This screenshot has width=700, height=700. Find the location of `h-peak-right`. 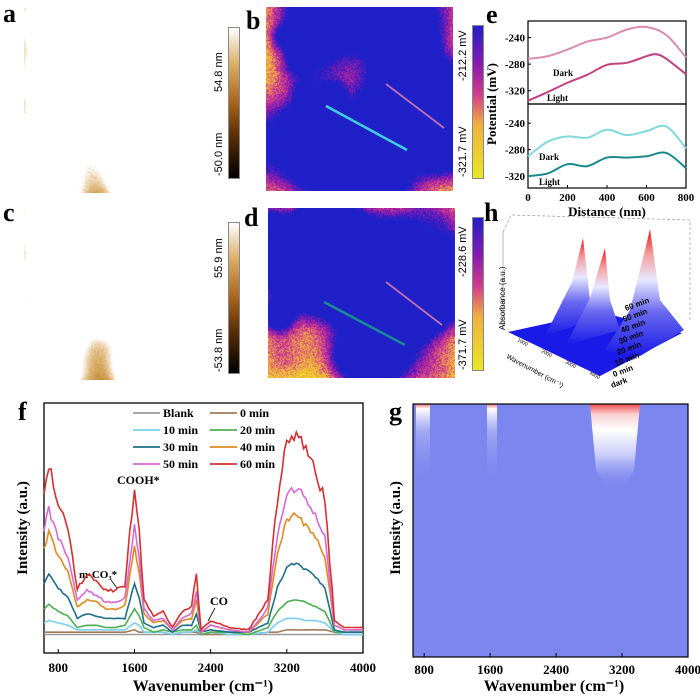

h-peak-right is located at coordinates (644, 292).